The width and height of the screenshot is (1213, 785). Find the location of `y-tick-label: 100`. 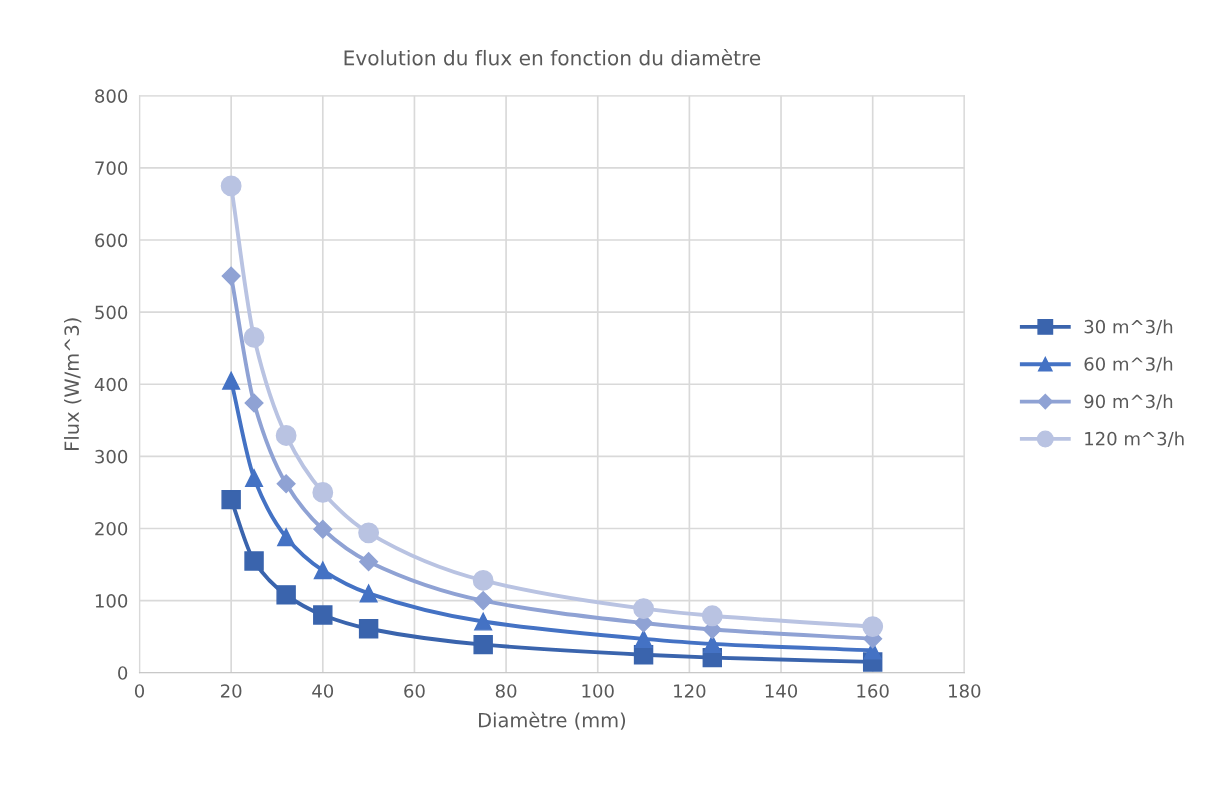

y-tick-label: 100 is located at coordinates (111, 601).